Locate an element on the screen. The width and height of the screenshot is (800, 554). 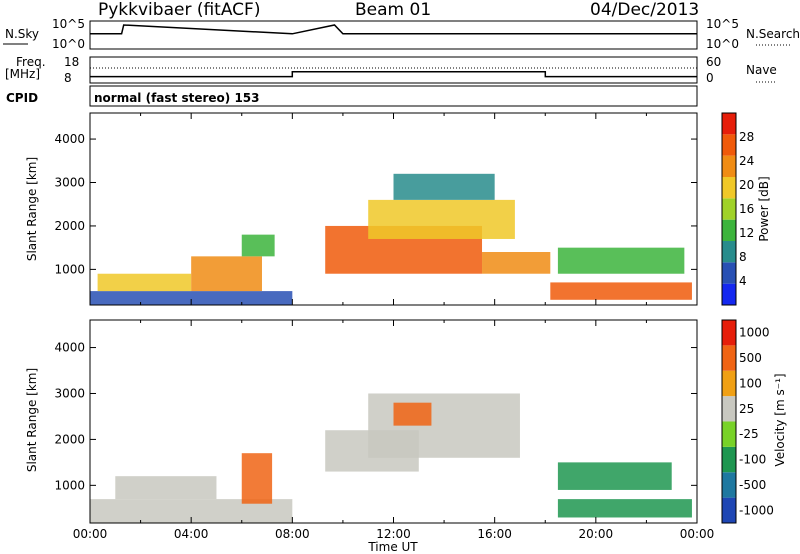
velocity-colorbar-tick-6: -500 is located at coordinates (752, 485).